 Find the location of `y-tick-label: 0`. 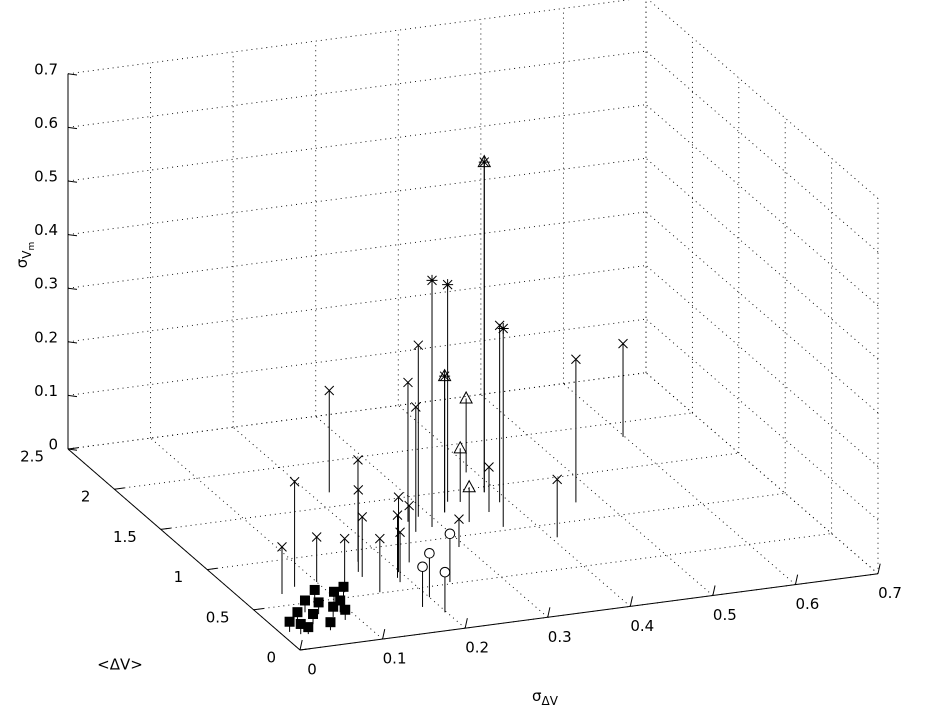

y-tick-label: 0 is located at coordinates (271, 658).